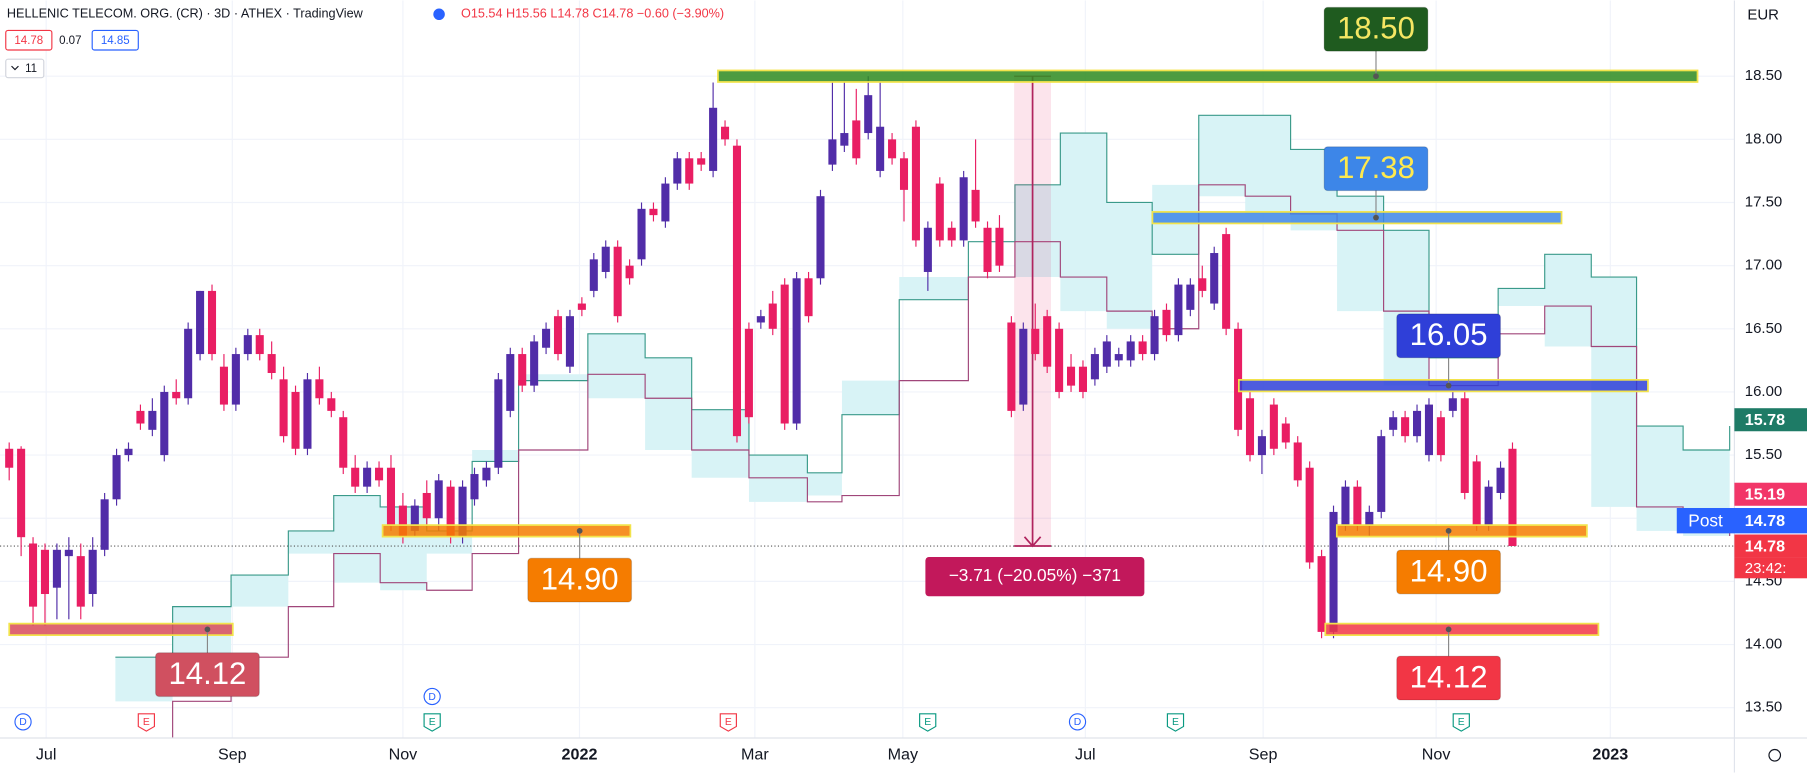 The height and width of the screenshot is (773, 1807). I want to click on measure-arrowhead, so click(1033, 542).